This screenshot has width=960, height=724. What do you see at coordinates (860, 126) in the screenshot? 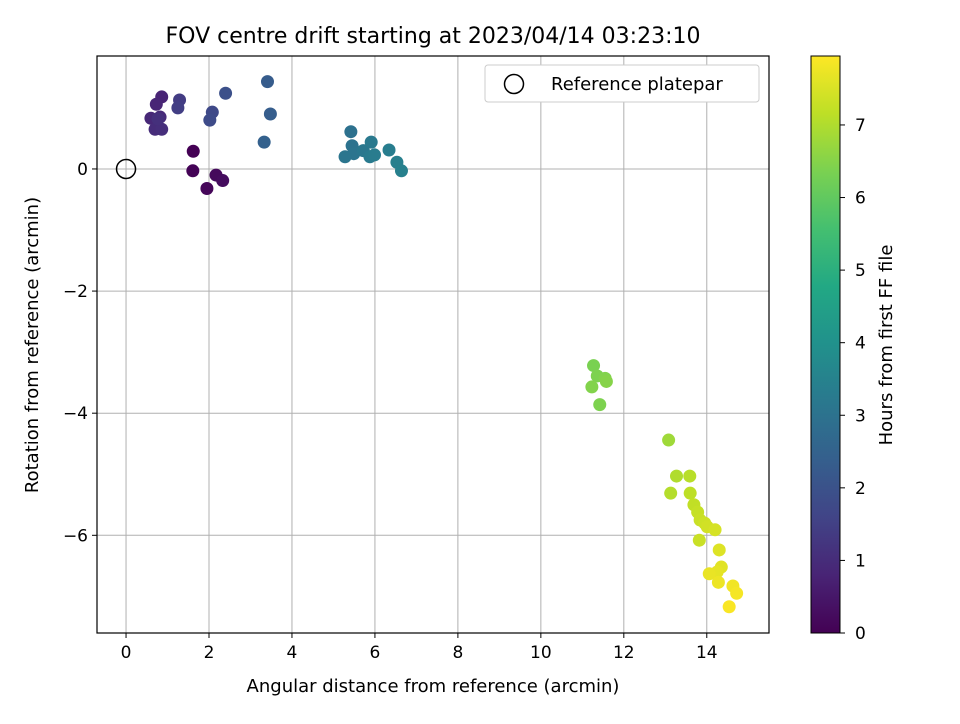
I see `colorbar-tick-label: 7` at bounding box center [860, 126].